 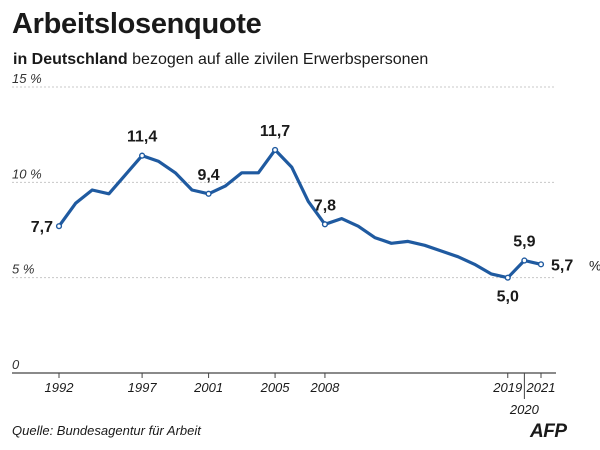 What do you see at coordinates (562, 265) in the screenshot?
I see `data-label: 5,7` at bounding box center [562, 265].